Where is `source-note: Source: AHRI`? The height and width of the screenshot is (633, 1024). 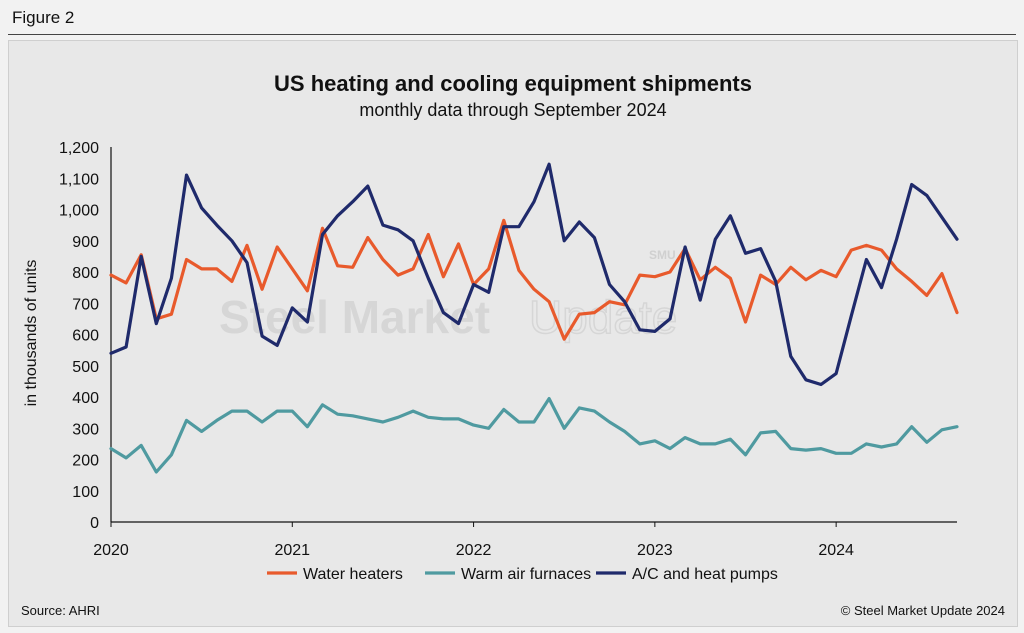
source-note: Source: AHRI is located at coordinates (60, 610).